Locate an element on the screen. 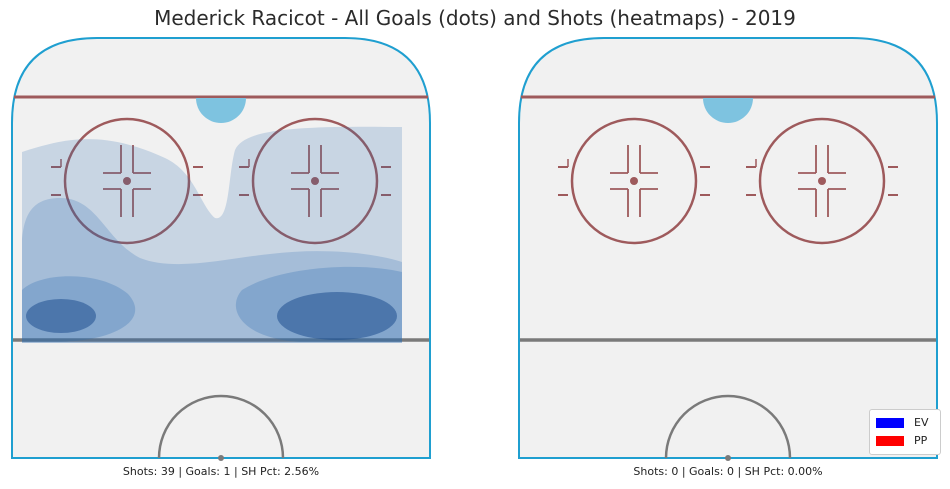 The width and height of the screenshot is (950, 489). legend-item-pp: PP is located at coordinates (907, 441).